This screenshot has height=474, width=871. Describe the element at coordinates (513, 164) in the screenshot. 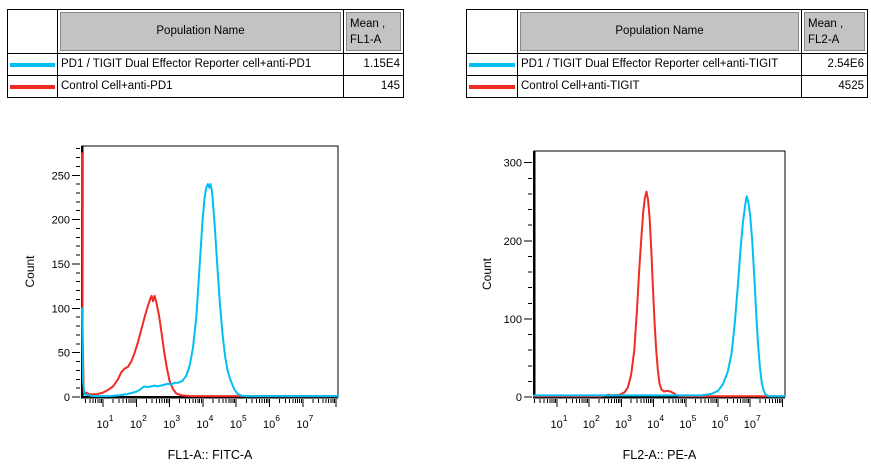

I see `svg-text: 300` at that location.